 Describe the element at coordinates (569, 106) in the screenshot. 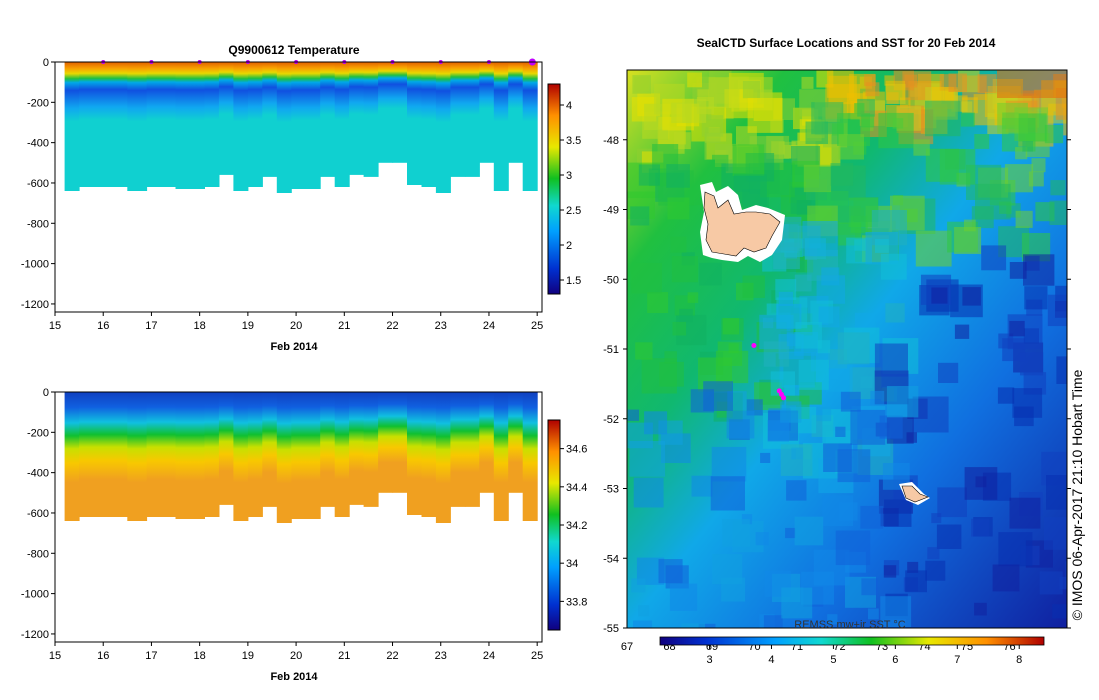

I see `colorbar-tick-label: 4` at that location.